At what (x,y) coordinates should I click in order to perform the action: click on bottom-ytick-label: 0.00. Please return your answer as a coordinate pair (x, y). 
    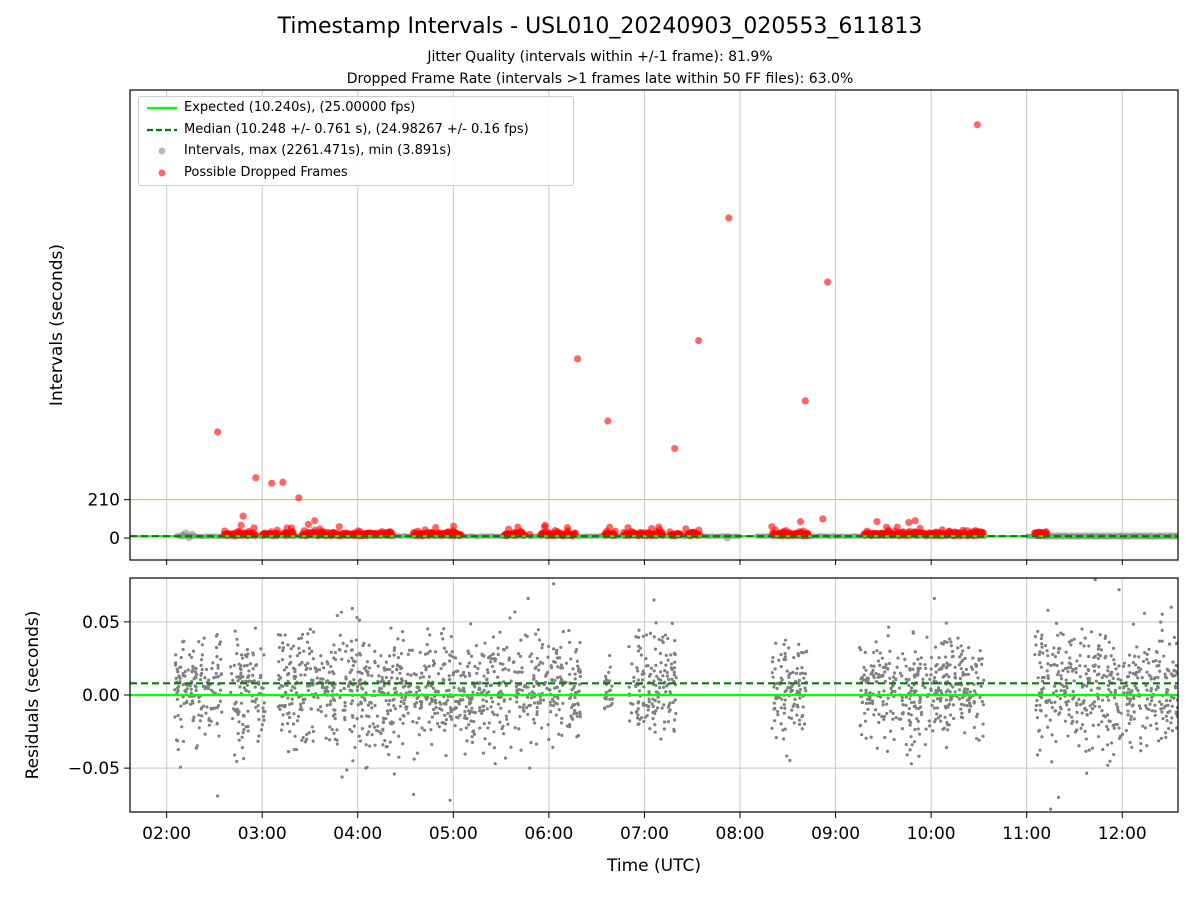
    Looking at the image, I should click on (101, 696).